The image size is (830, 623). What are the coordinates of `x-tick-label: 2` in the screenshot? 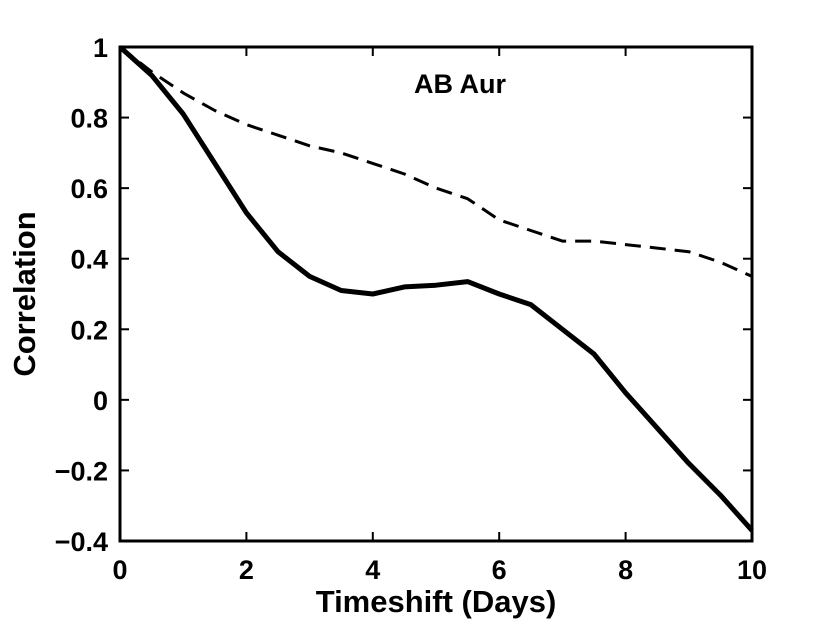 It's located at (246, 570).